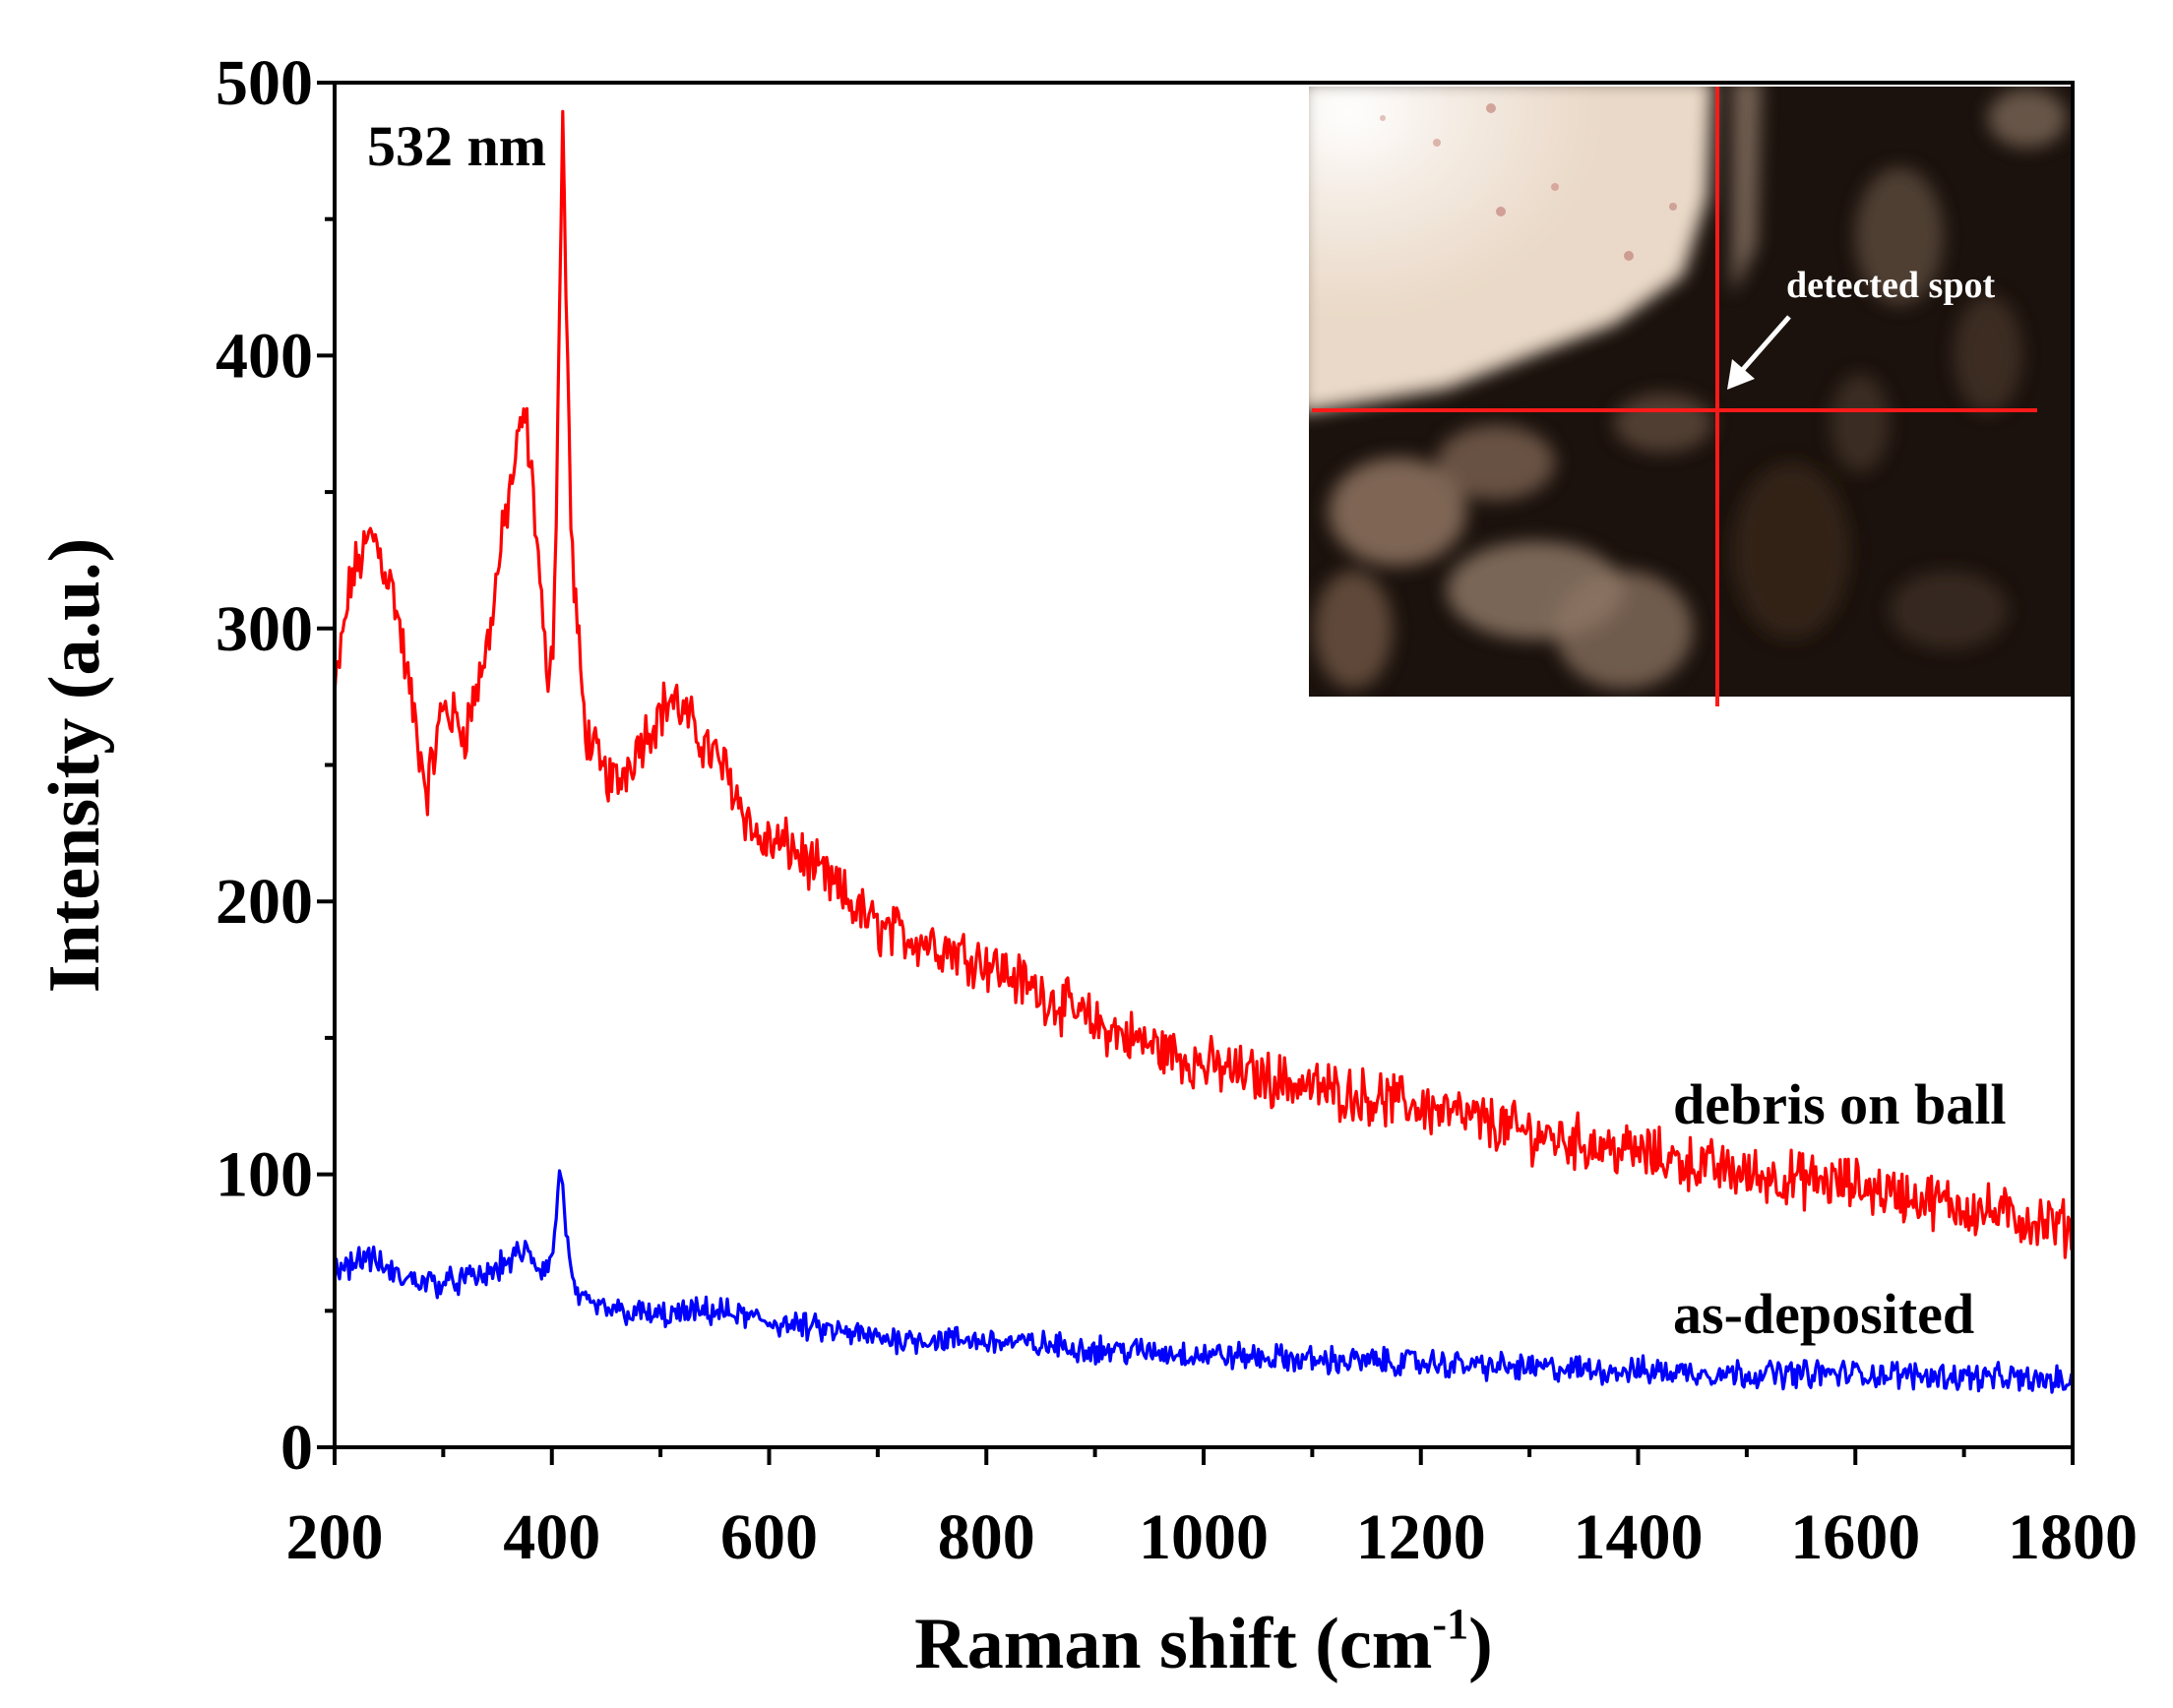 The height and width of the screenshot is (1708, 2173). I want to click on y-tick-label: 100, so click(264, 1175).